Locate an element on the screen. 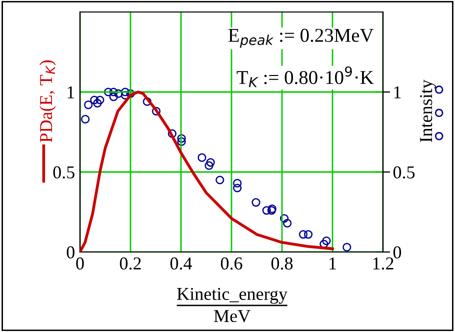 The image size is (455, 332). x-tick-label: 0.4 is located at coordinates (181, 263).